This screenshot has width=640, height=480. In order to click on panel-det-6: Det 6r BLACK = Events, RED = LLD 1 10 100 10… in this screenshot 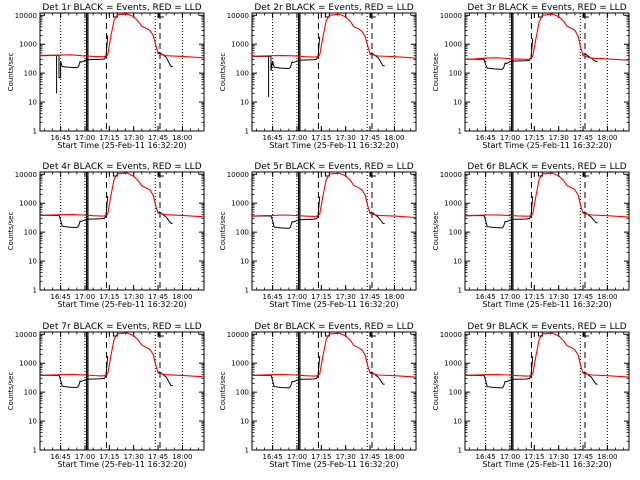, I will do `click(531, 235)`.